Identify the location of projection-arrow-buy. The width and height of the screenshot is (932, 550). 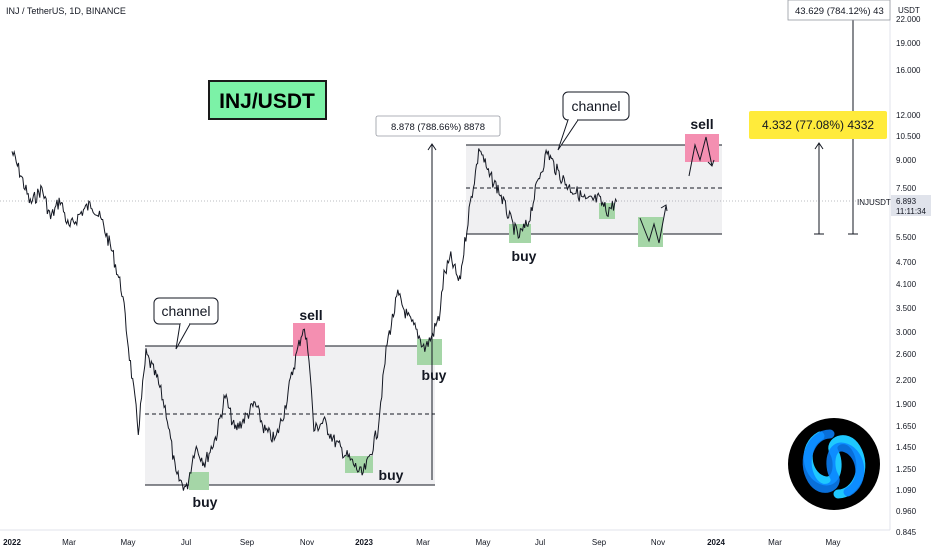
(664, 208).